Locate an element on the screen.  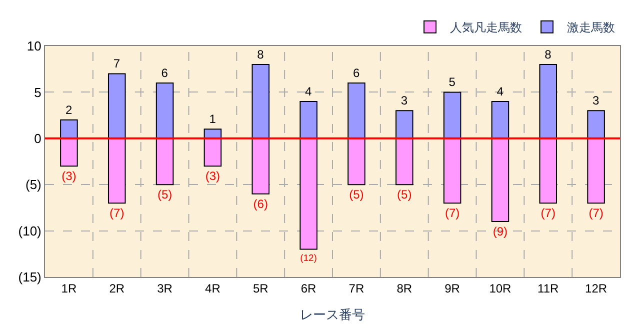
data-label: (6) is located at coordinates (260, 203).